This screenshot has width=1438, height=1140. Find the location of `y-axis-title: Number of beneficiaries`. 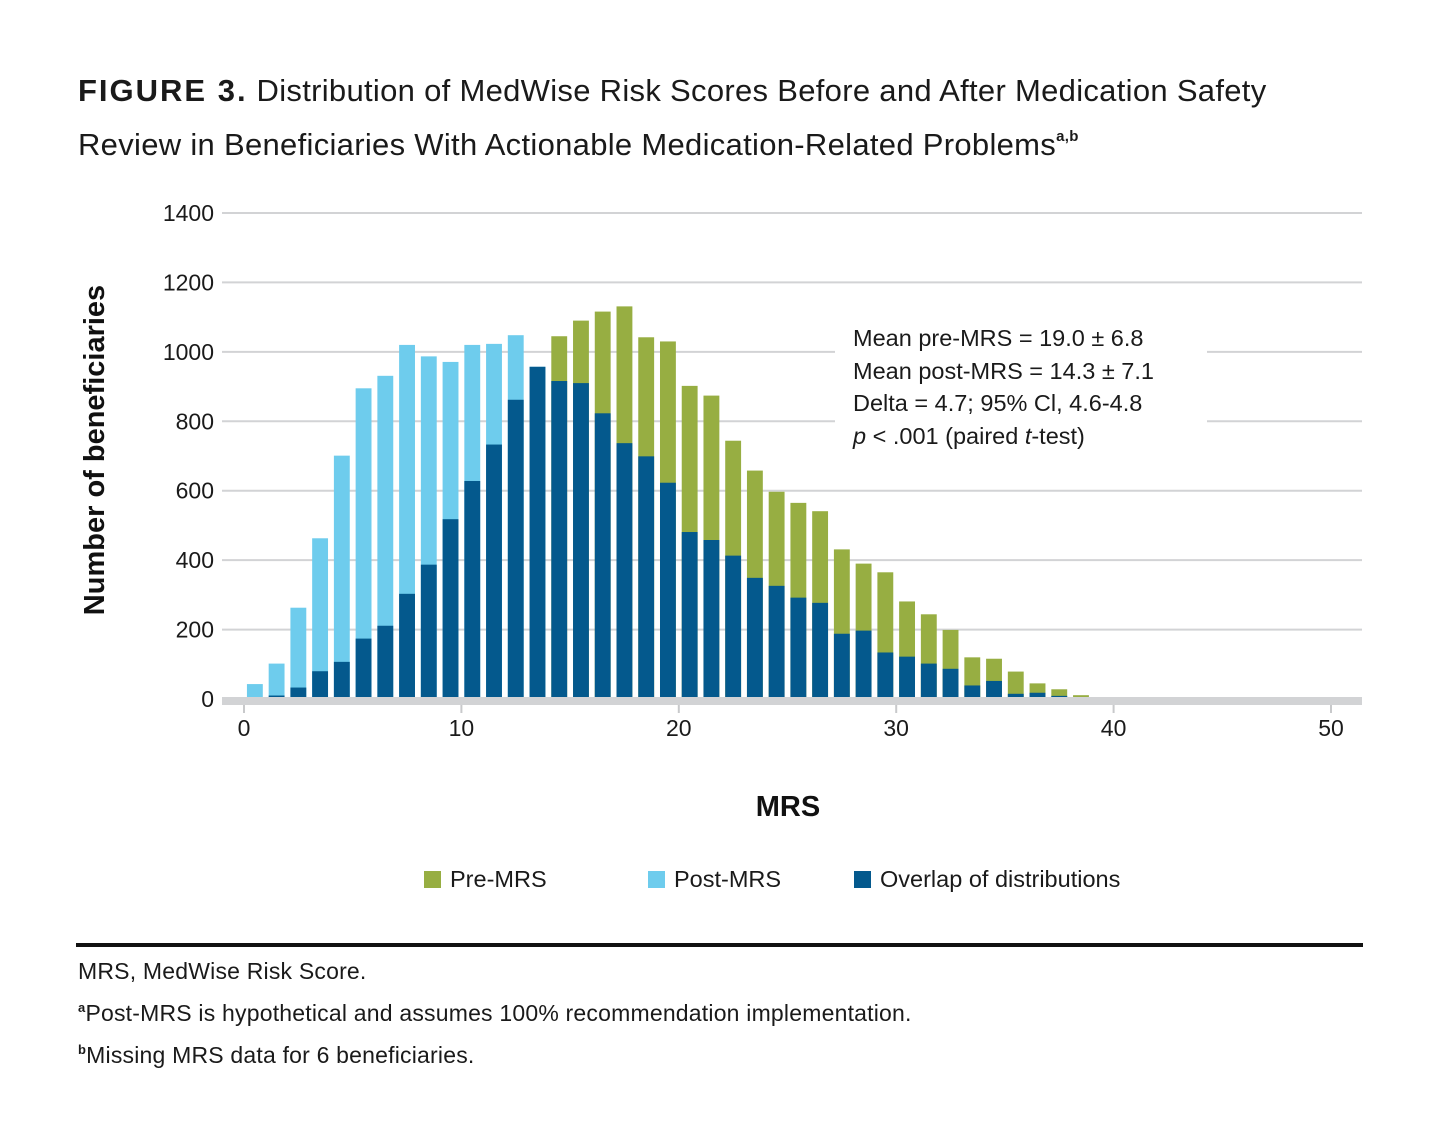

y-axis-title: Number of beneficiaries is located at coordinates (95, 450).